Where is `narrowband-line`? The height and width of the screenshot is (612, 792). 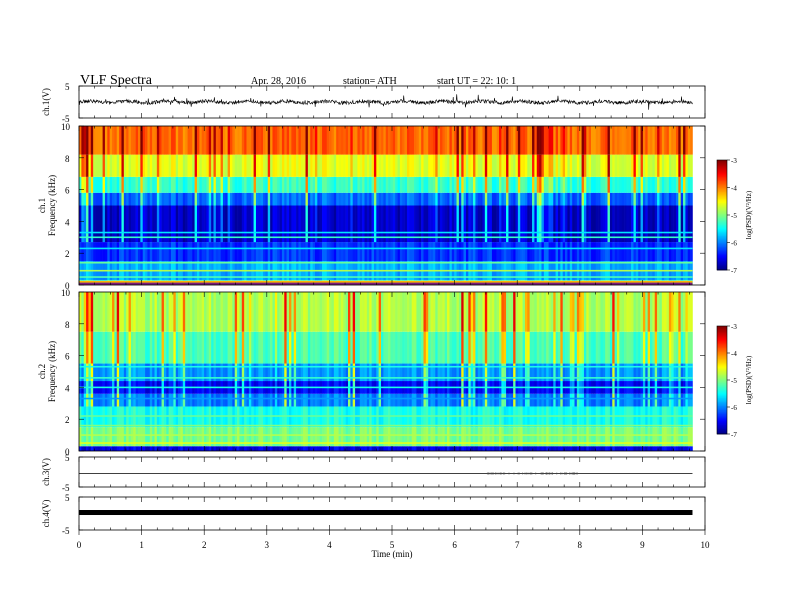
narrowband-line is located at coordinates (386, 416).